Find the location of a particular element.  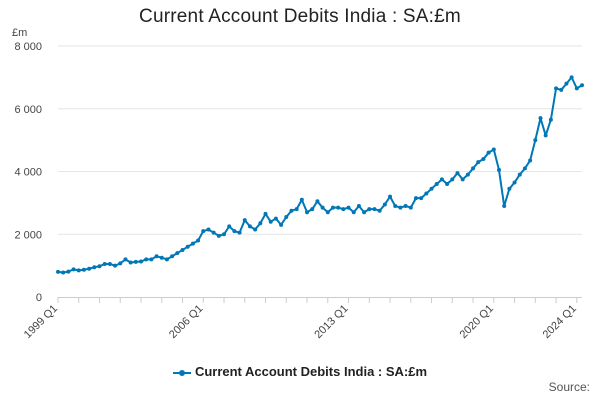

source-label: Source: is located at coordinates (569, 387).